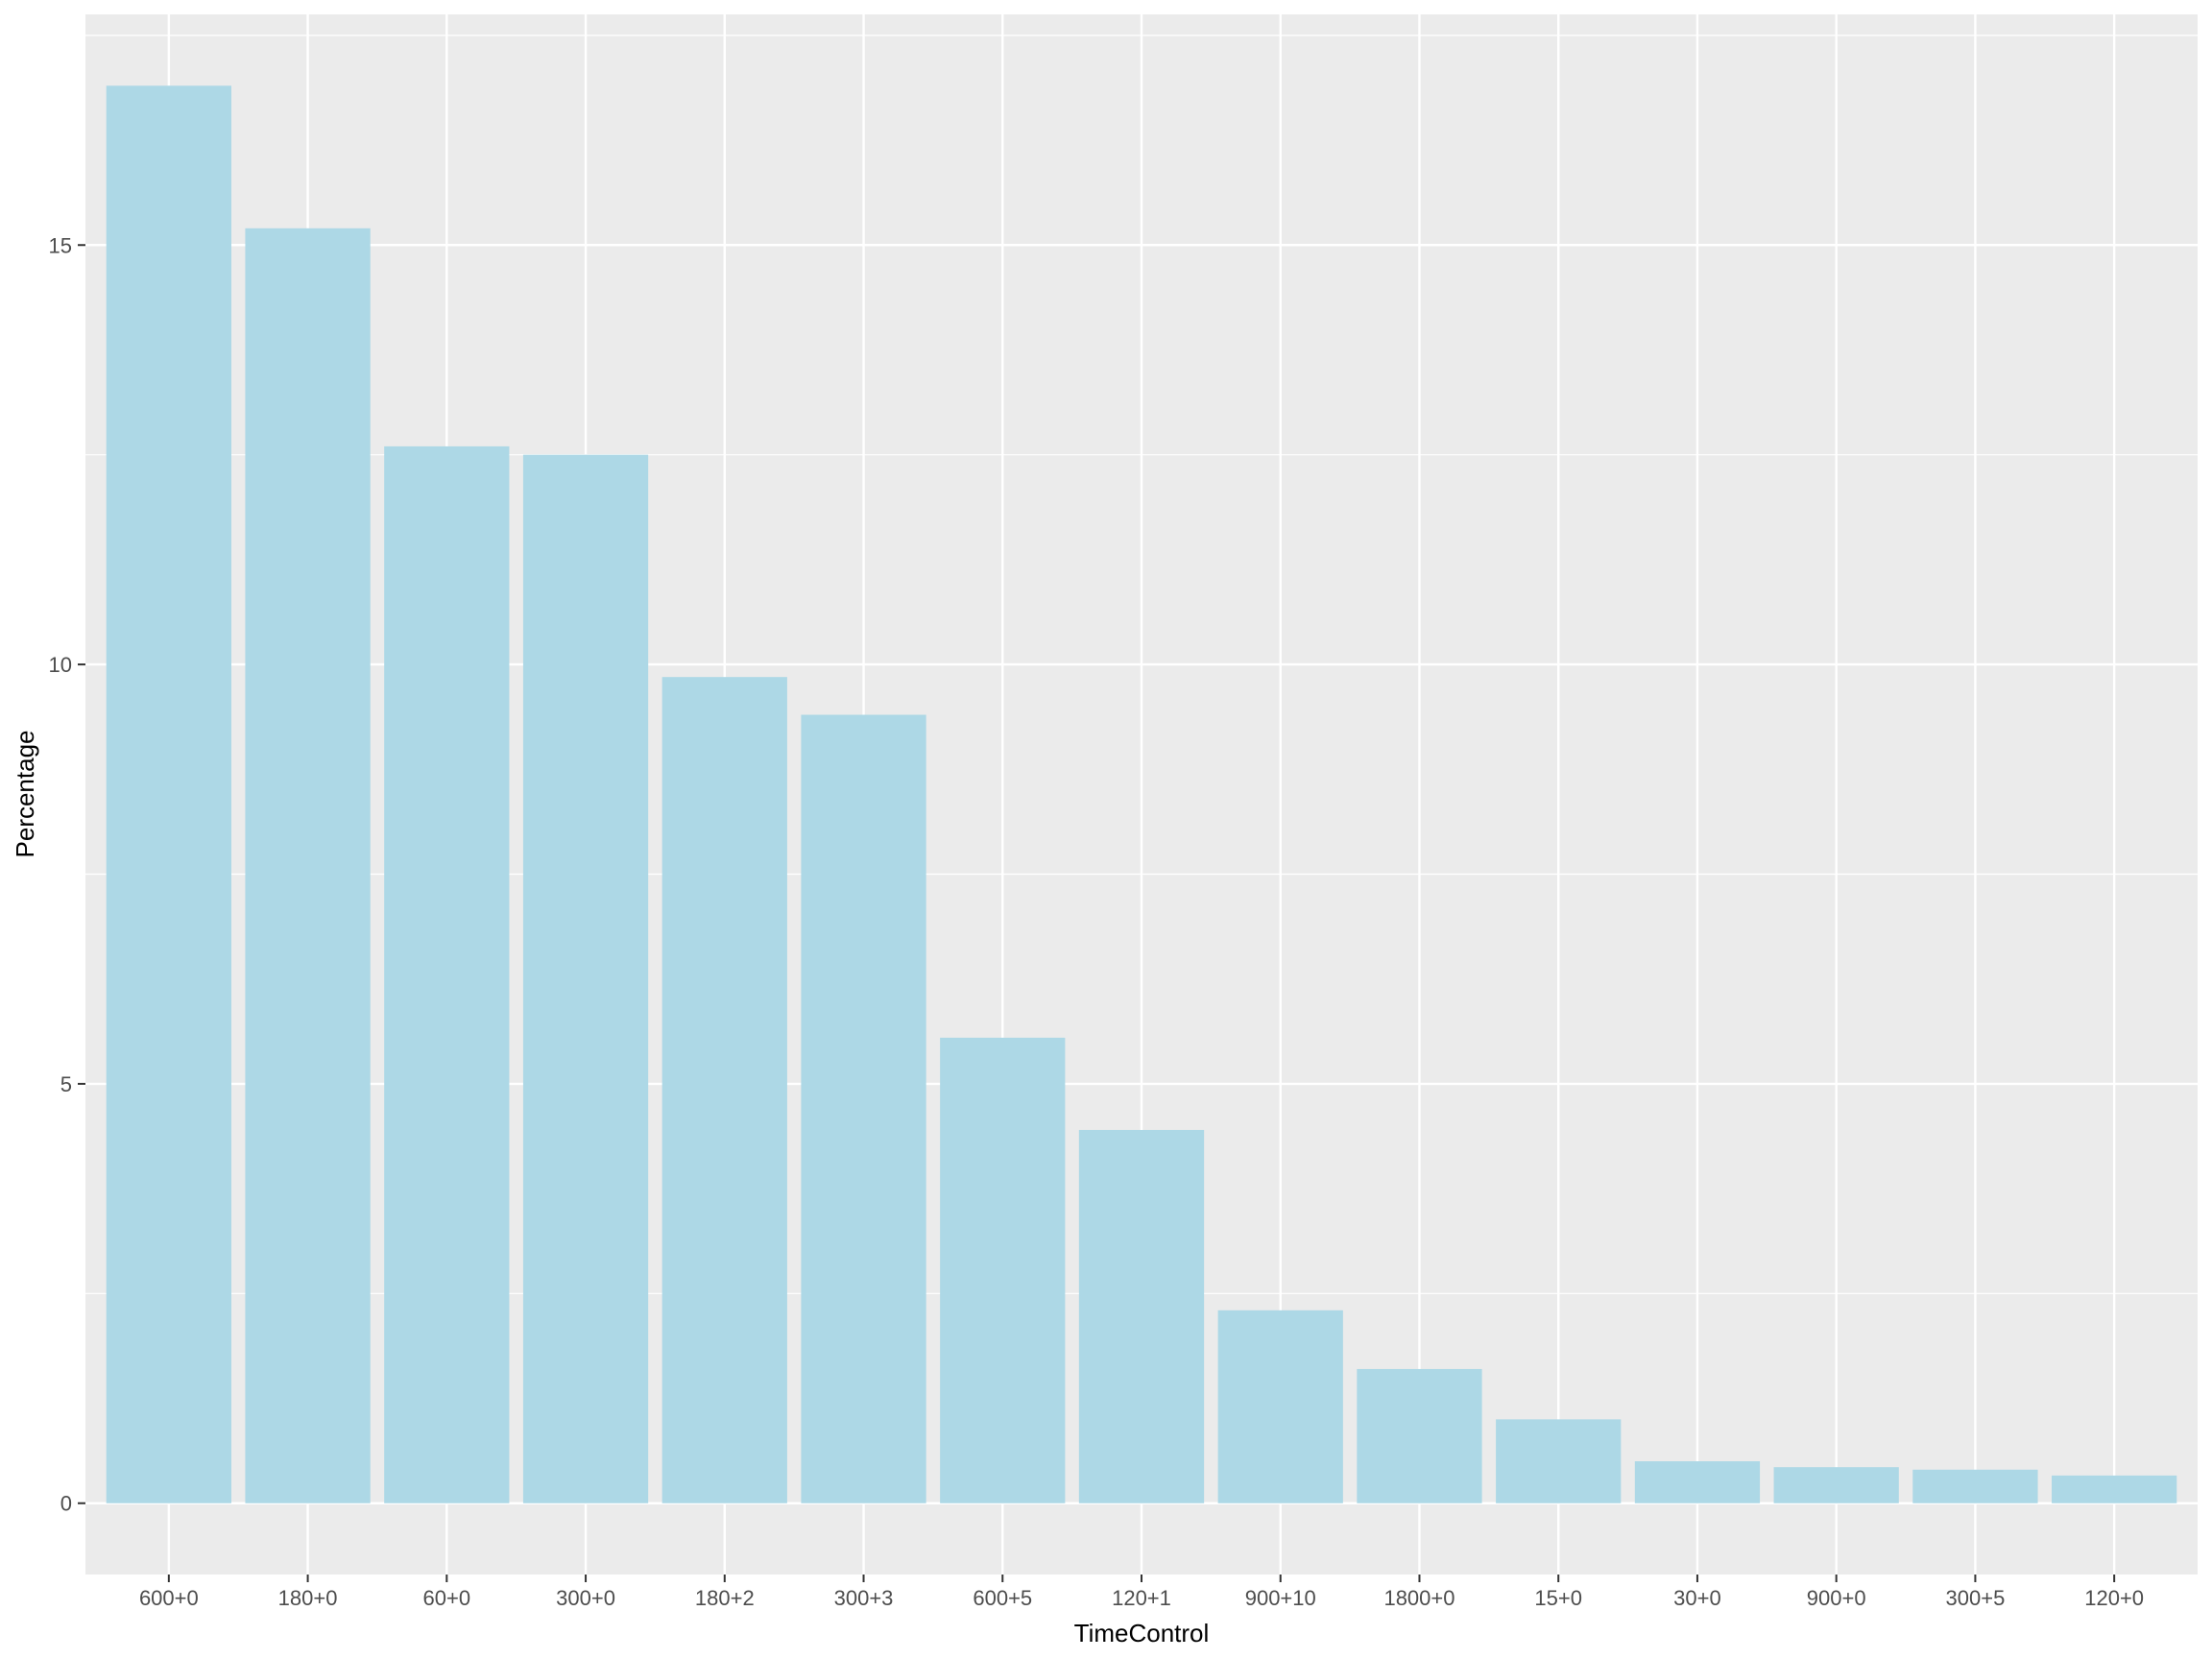 The width and height of the screenshot is (2212, 1659). I want to click on x-tick-label: 180+0, so click(308, 1598).